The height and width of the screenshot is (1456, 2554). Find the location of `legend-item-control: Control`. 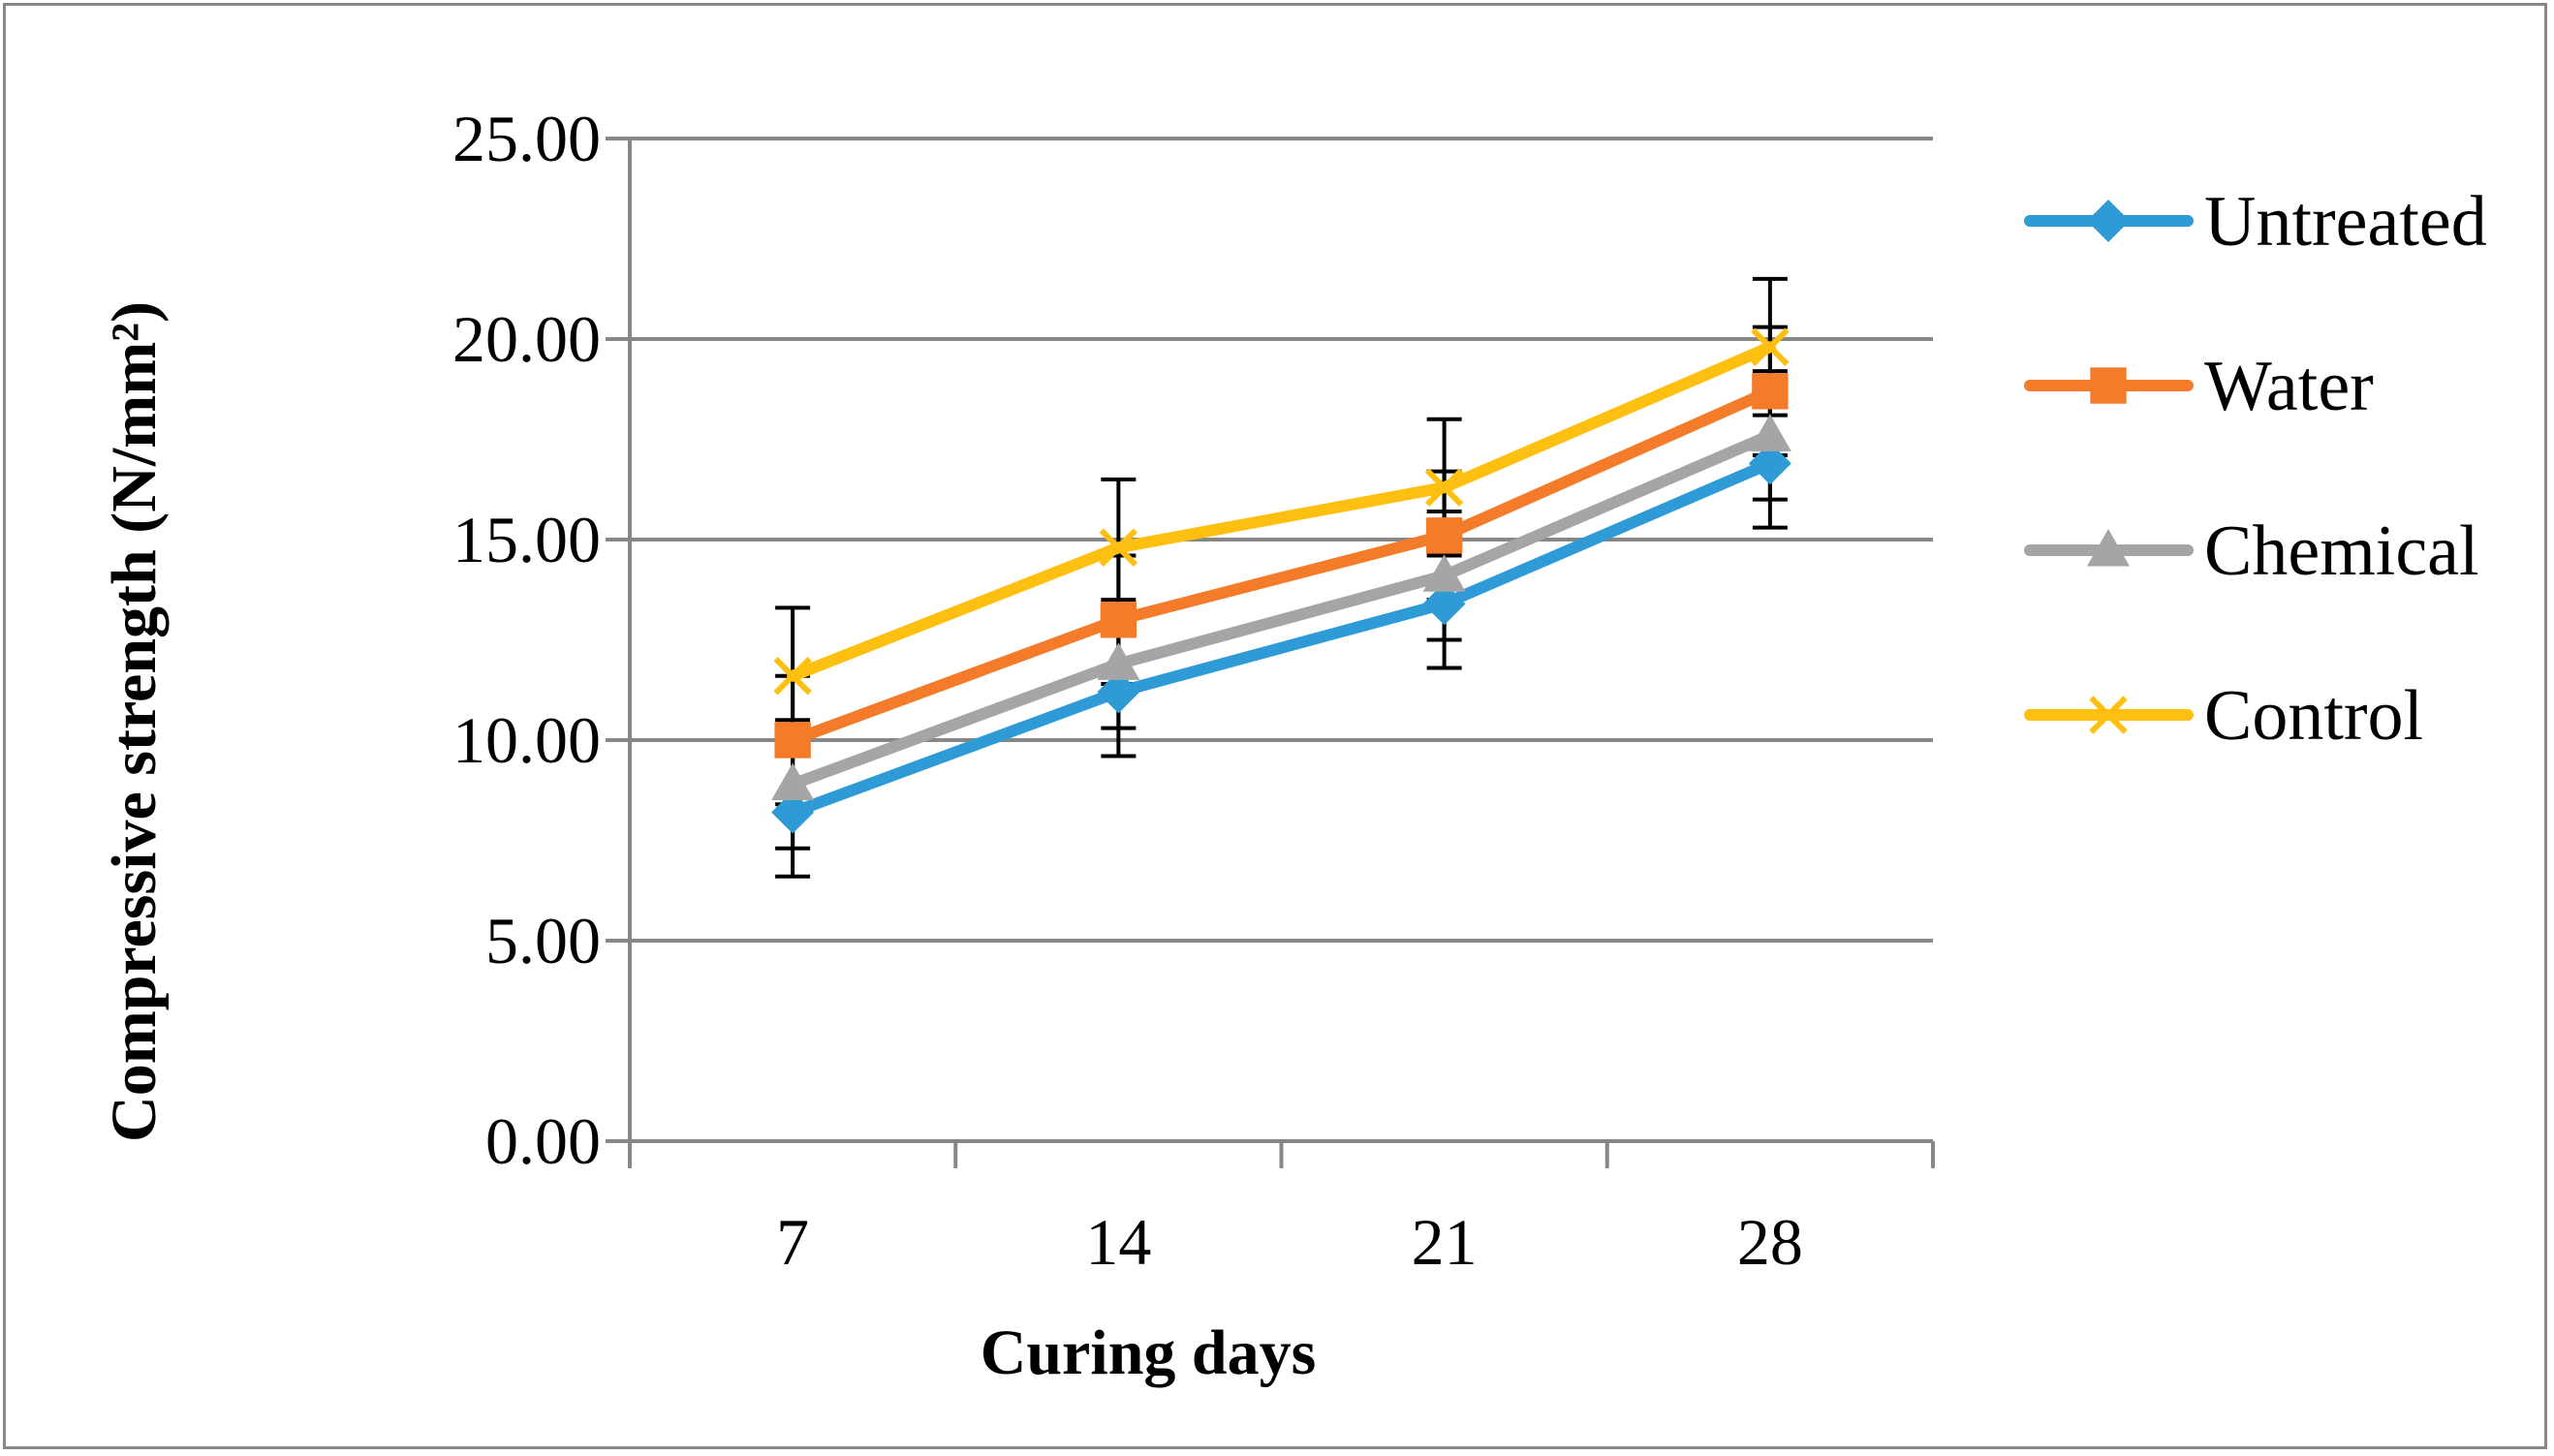

legend-item-control: Control is located at coordinates (2223, 716).